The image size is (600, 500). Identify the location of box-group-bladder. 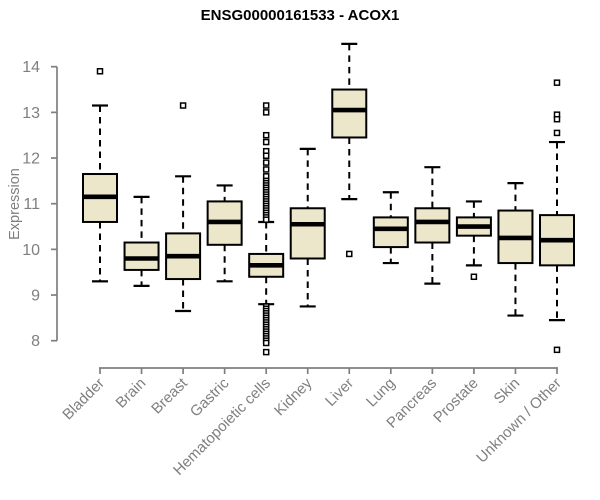
(100, 175).